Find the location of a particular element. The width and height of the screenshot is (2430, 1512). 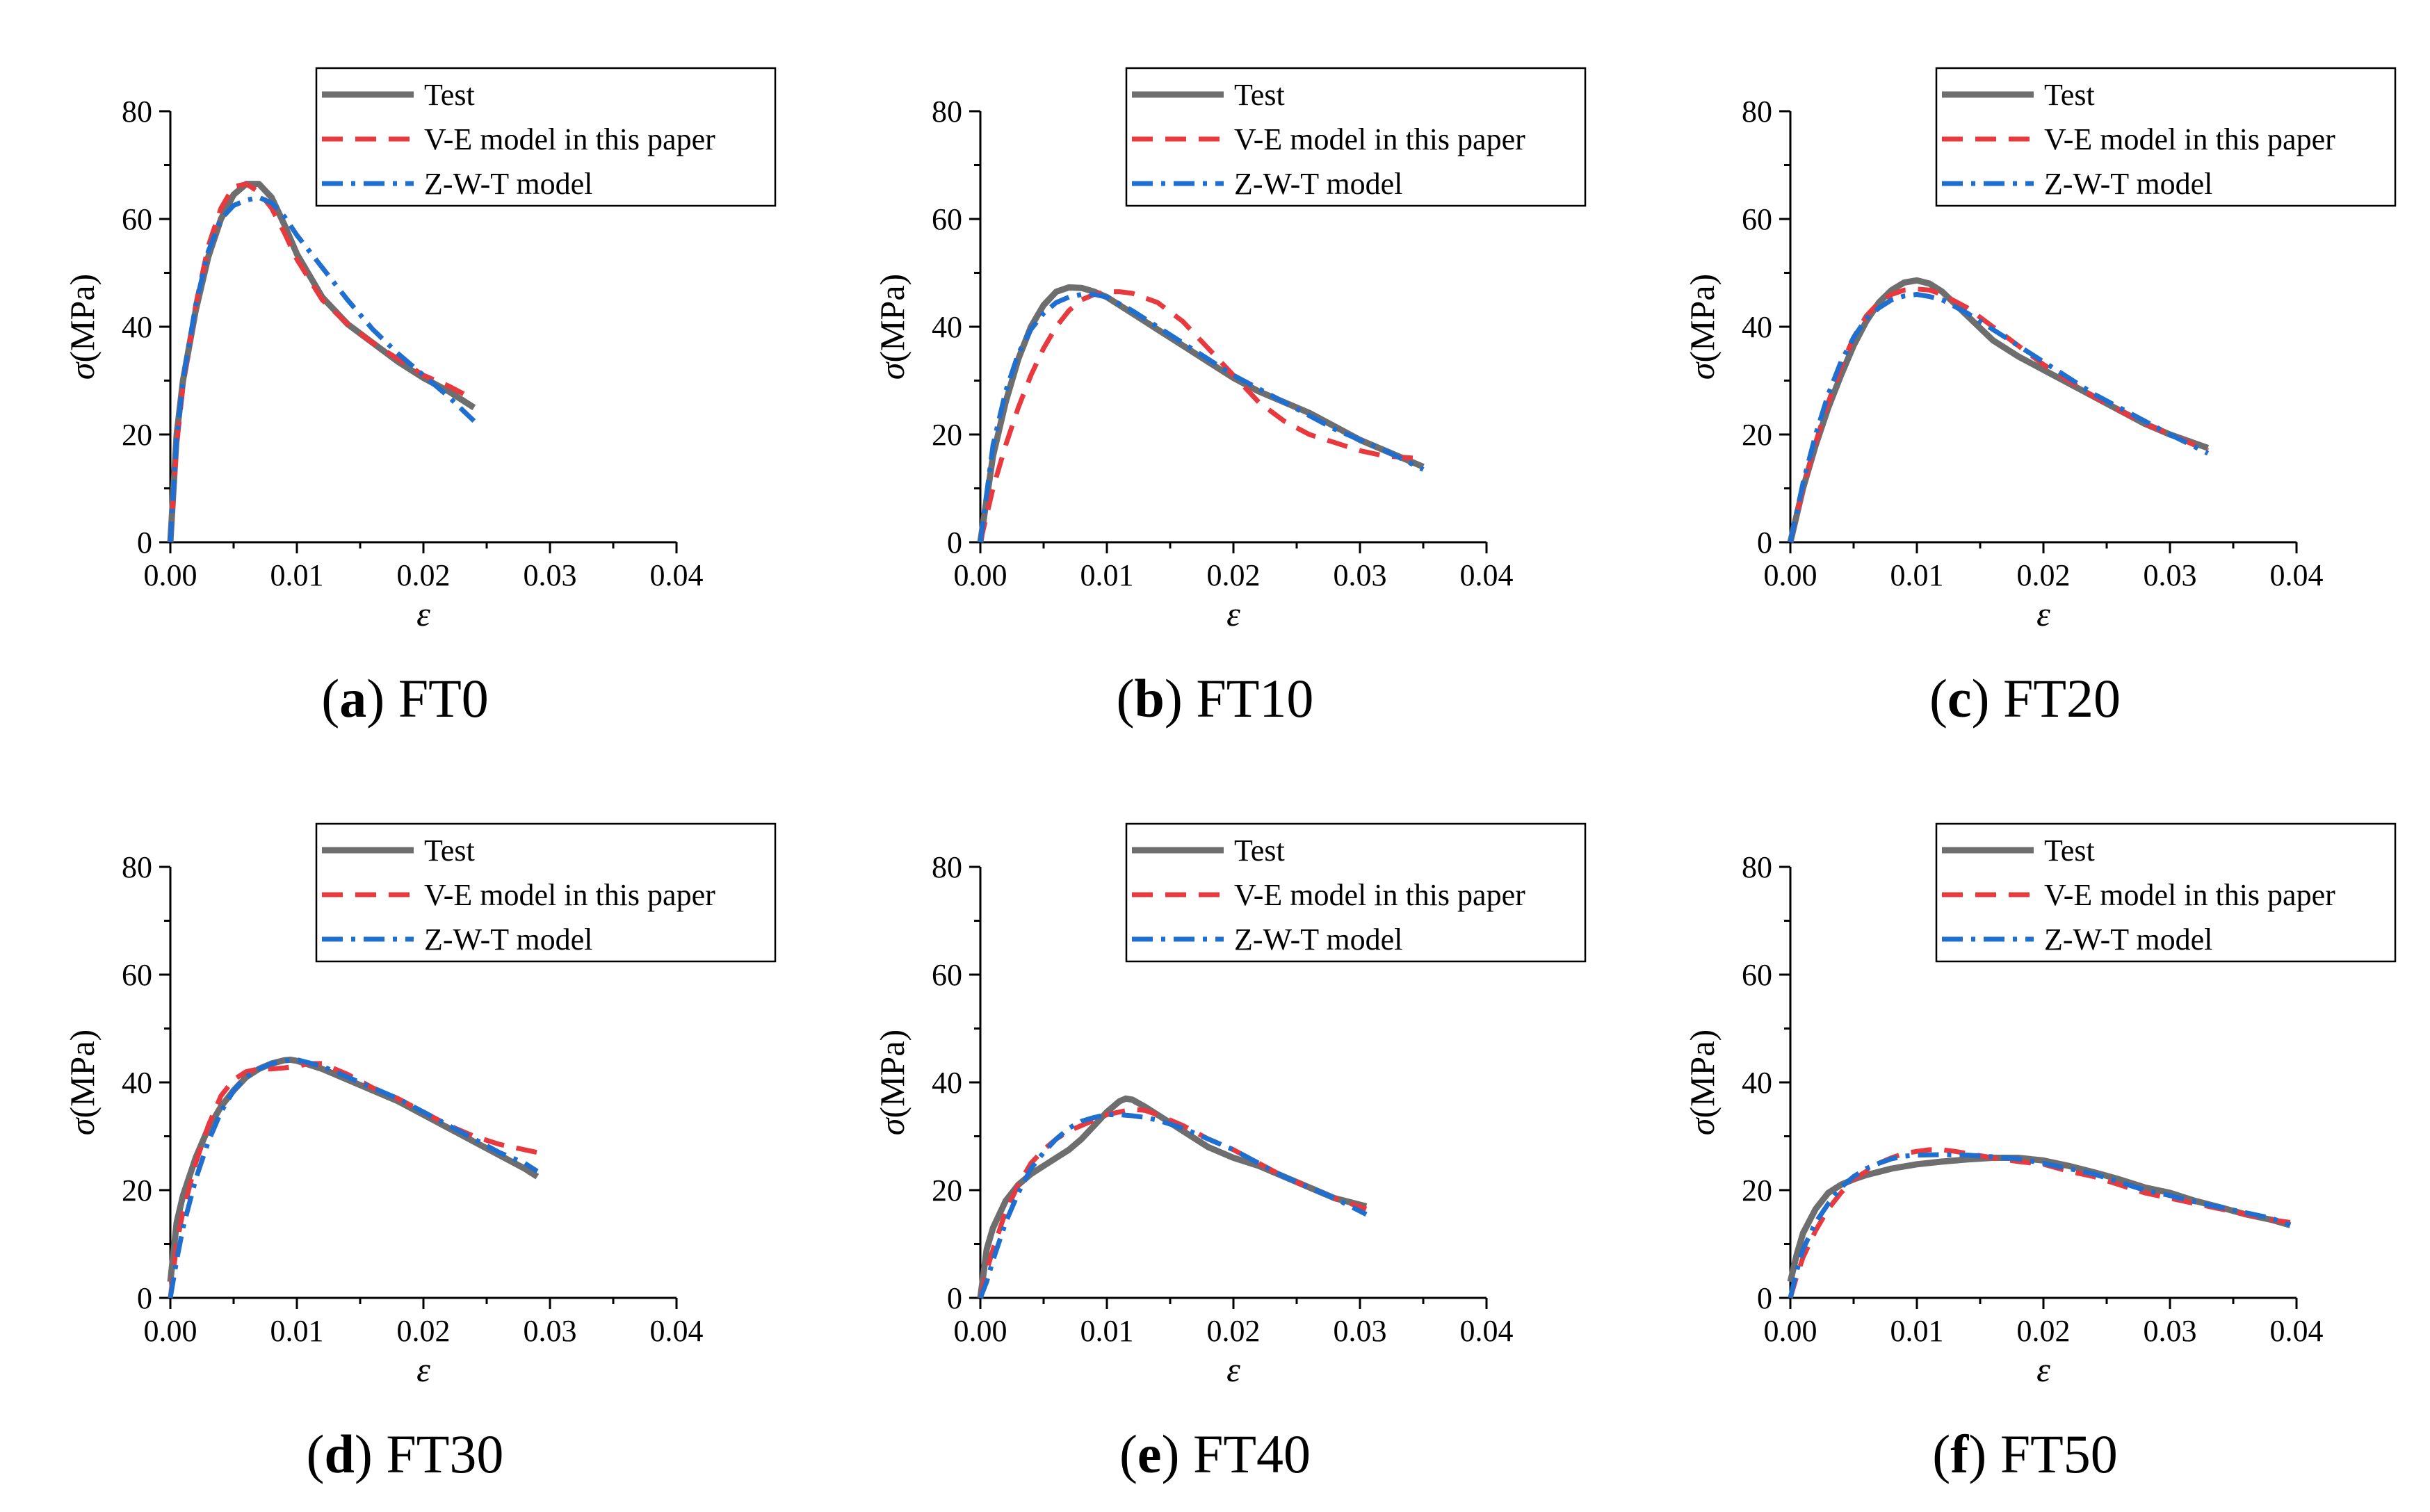

panel-caption: (e) FT40 is located at coordinates (1215, 1454).